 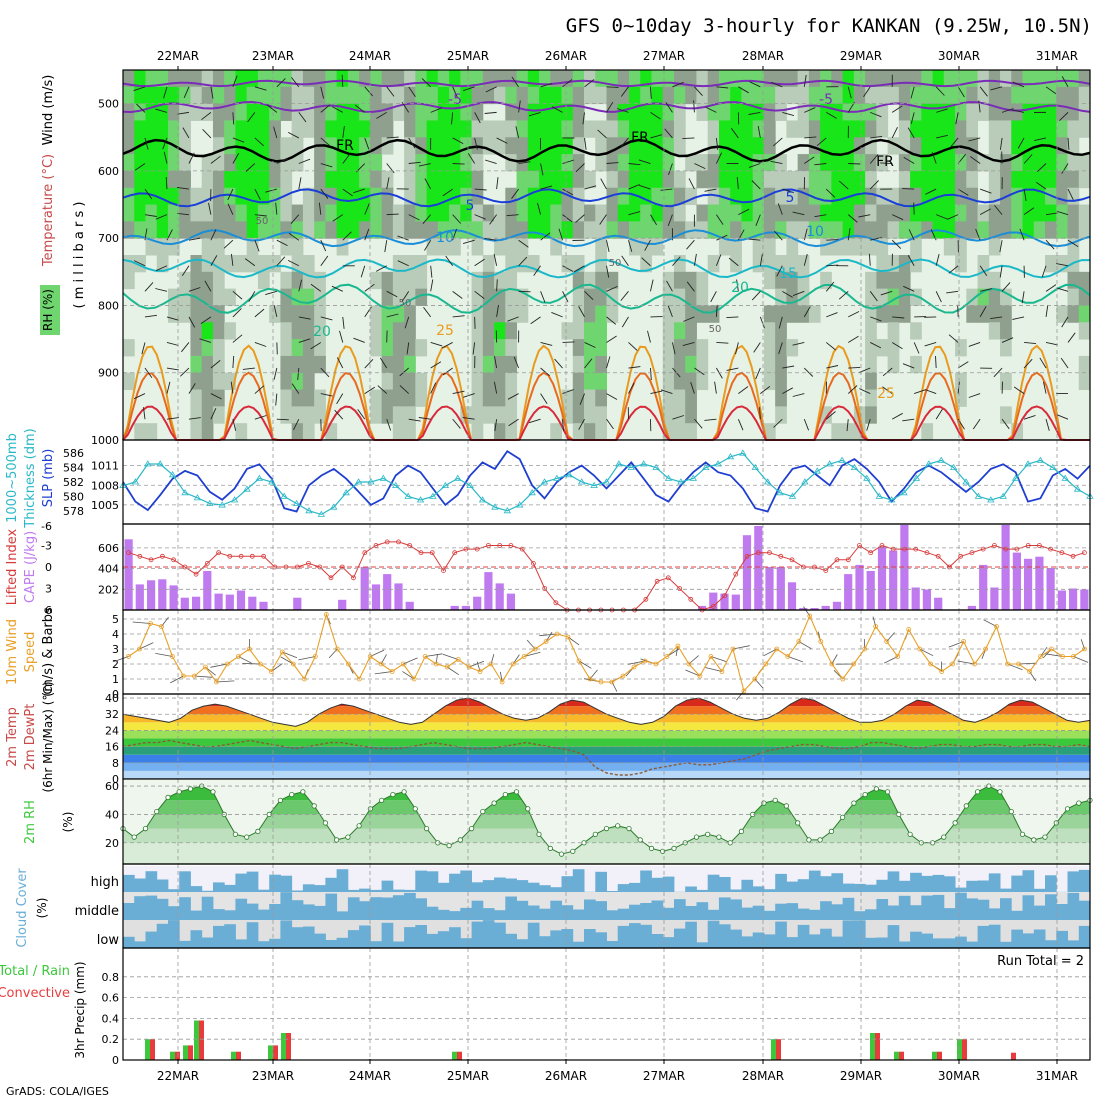 What do you see at coordinates (606, 652) in the screenshot?
I see `wind-panel-frame` at bounding box center [606, 652].